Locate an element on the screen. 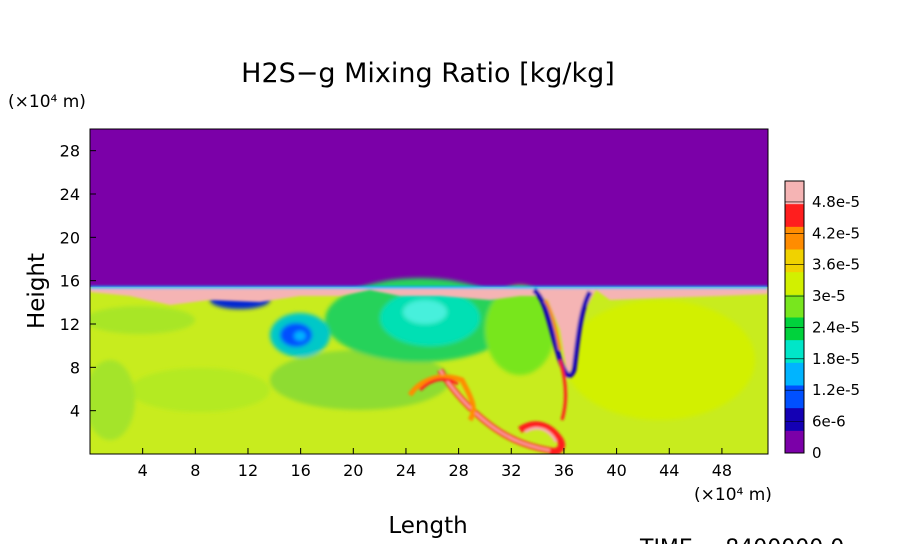 The width and height of the screenshot is (904, 544). x-tick-label: 36 is located at coordinates (564, 470).